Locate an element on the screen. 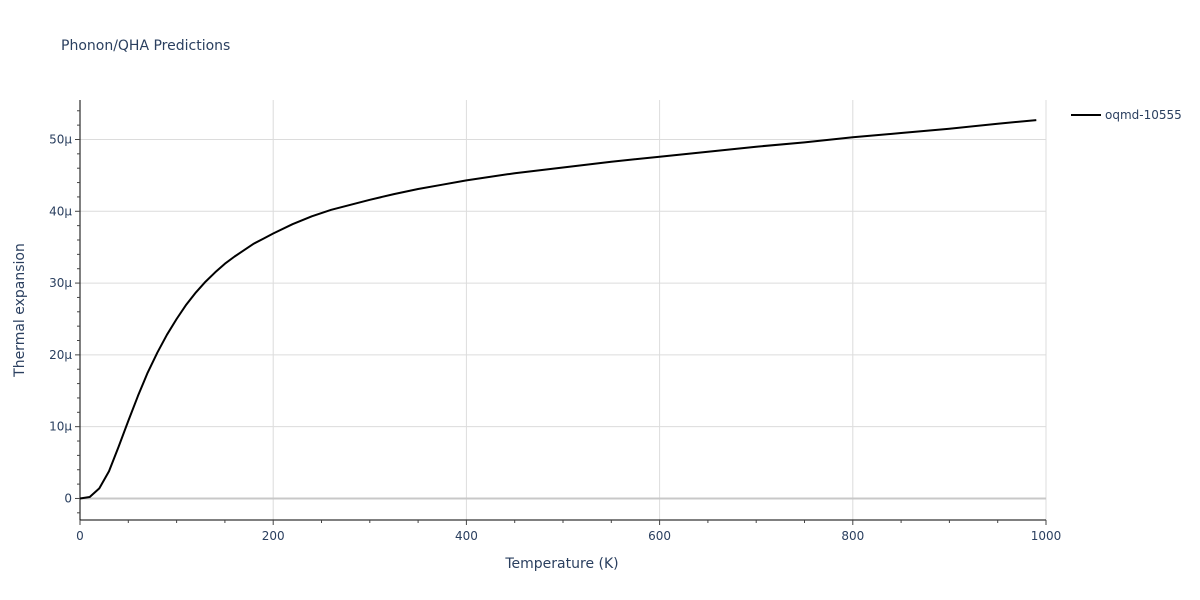  x-tick-label: 0 is located at coordinates (80, 536).